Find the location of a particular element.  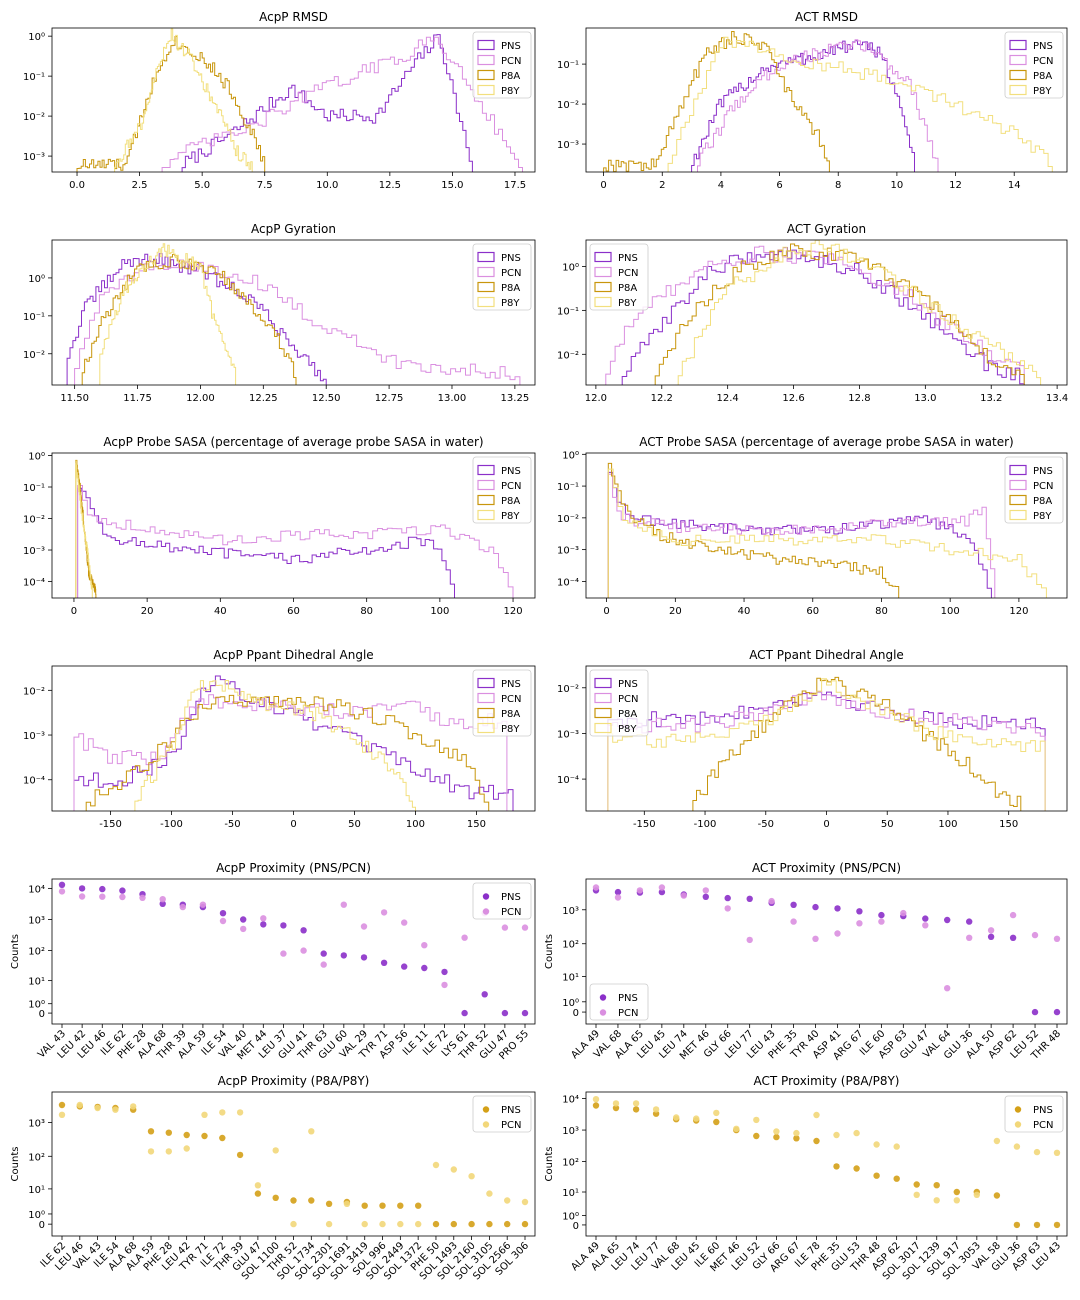

x-tick-label: -150 is located at coordinates (110, 824).